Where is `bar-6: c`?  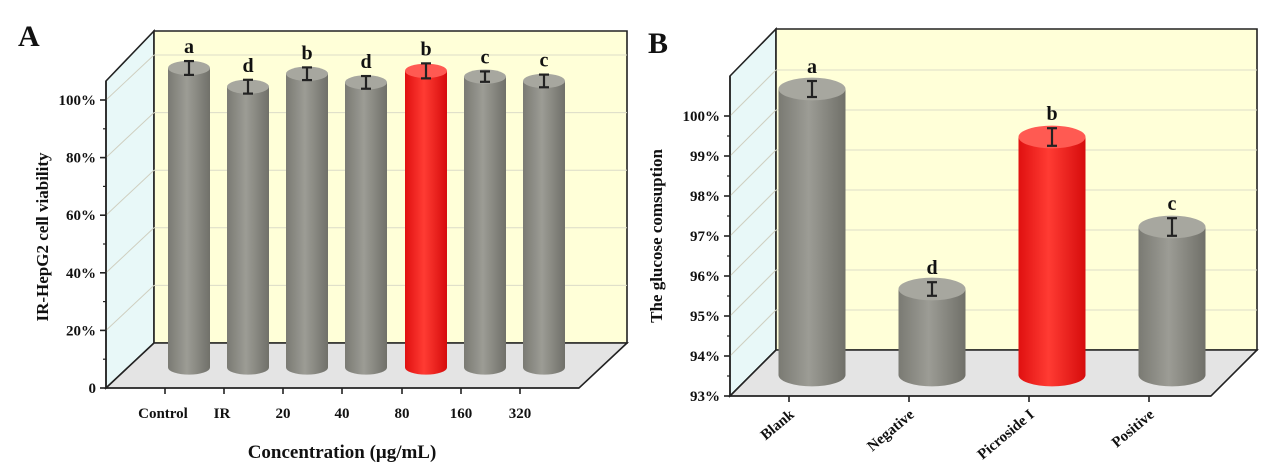
bar-6: c is located at coordinates (544, 212).